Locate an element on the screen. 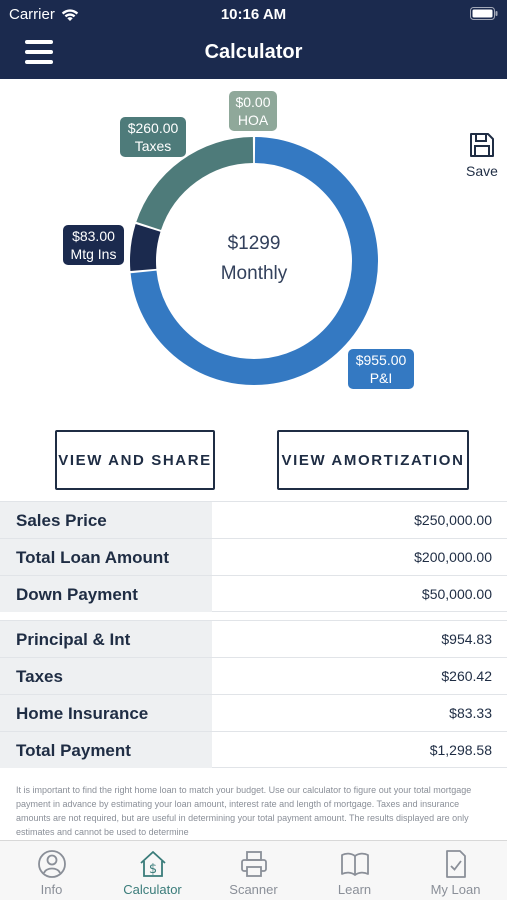 The image size is (507, 900). status-bar: Carrier 10:16 AM is located at coordinates (253, 14).